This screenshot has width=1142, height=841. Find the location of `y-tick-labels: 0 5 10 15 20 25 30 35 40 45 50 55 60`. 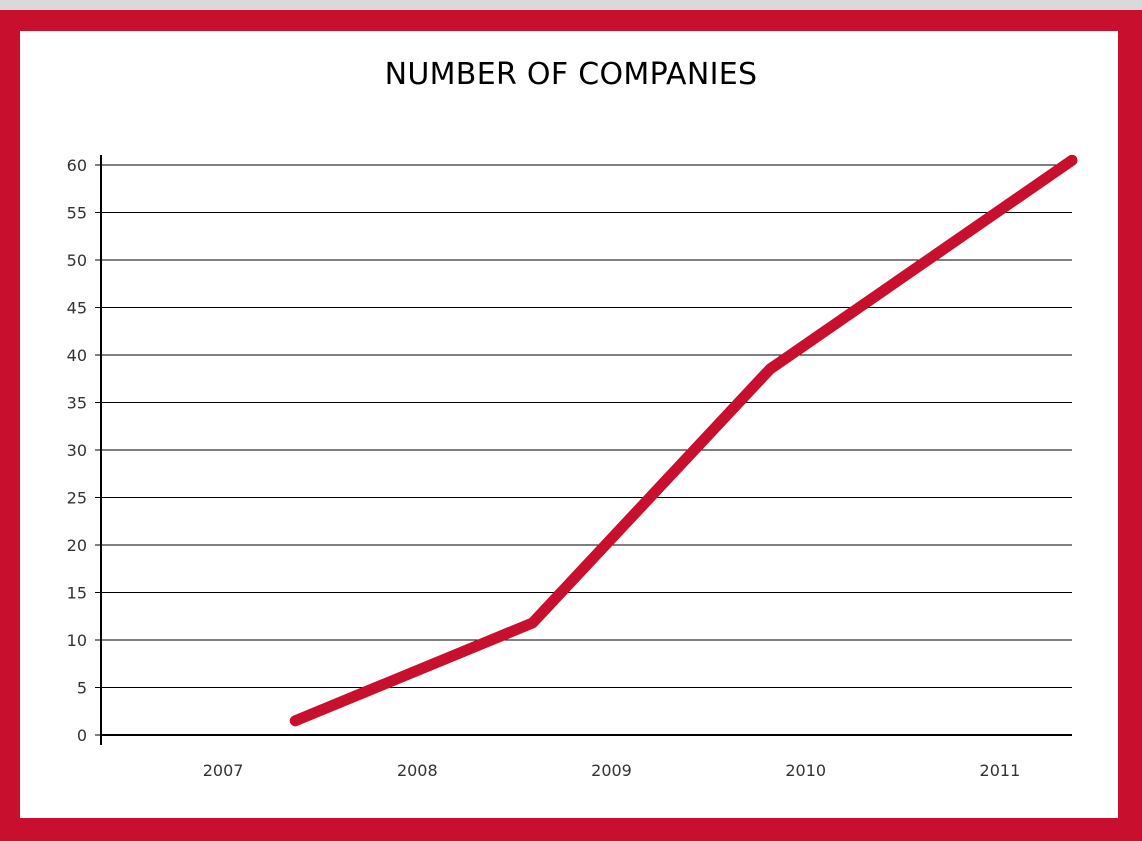

y-tick-labels: 0 5 10 15 20 25 30 35 40 45 50 55 60 is located at coordinates (77, 450).